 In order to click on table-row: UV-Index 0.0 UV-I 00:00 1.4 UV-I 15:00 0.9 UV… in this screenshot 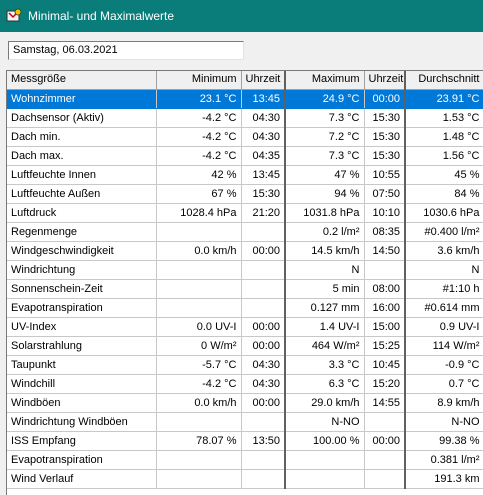, I will do `click(245, 327)`.